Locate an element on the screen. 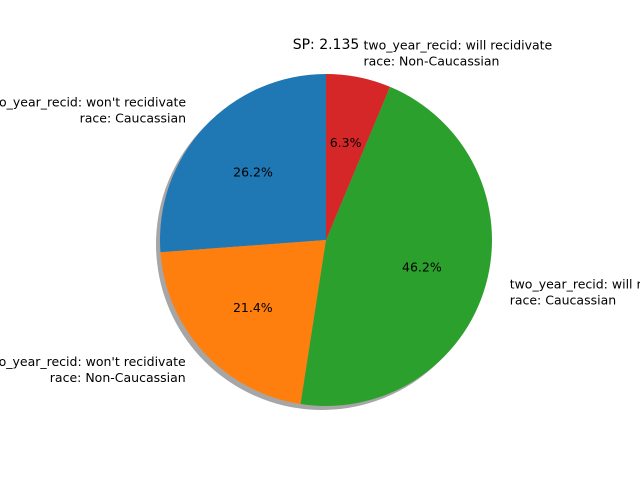 This screenshot has height=480, width=640. pie-slice-4-category-label-line: race: Non-Caucassian is located at coordinates (432, 60).